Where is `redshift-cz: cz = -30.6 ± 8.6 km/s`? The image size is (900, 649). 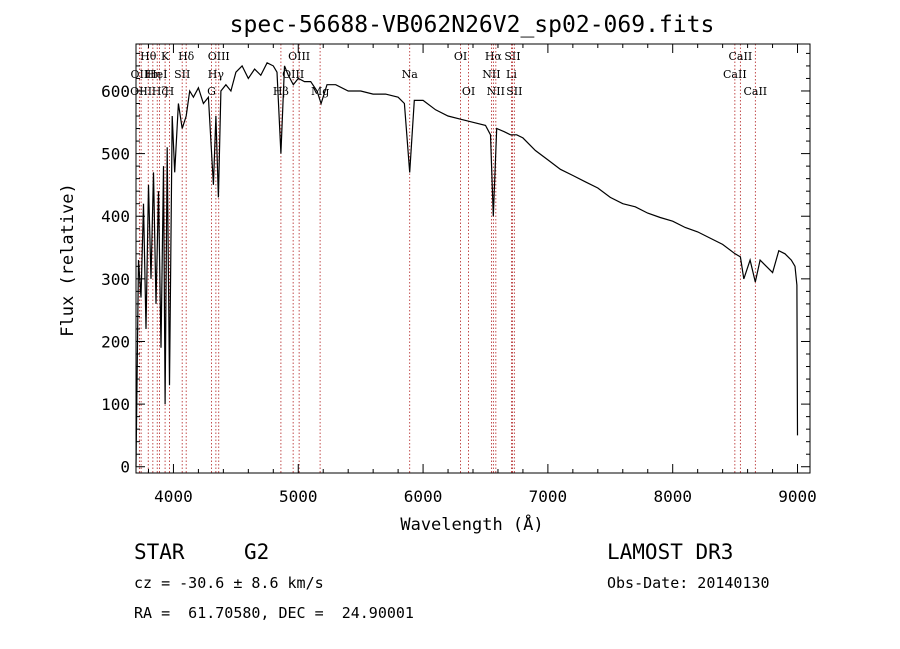 redshift-cz: cz = -30.6 ± 8.6 km/s is located at coordinates (229, 583).